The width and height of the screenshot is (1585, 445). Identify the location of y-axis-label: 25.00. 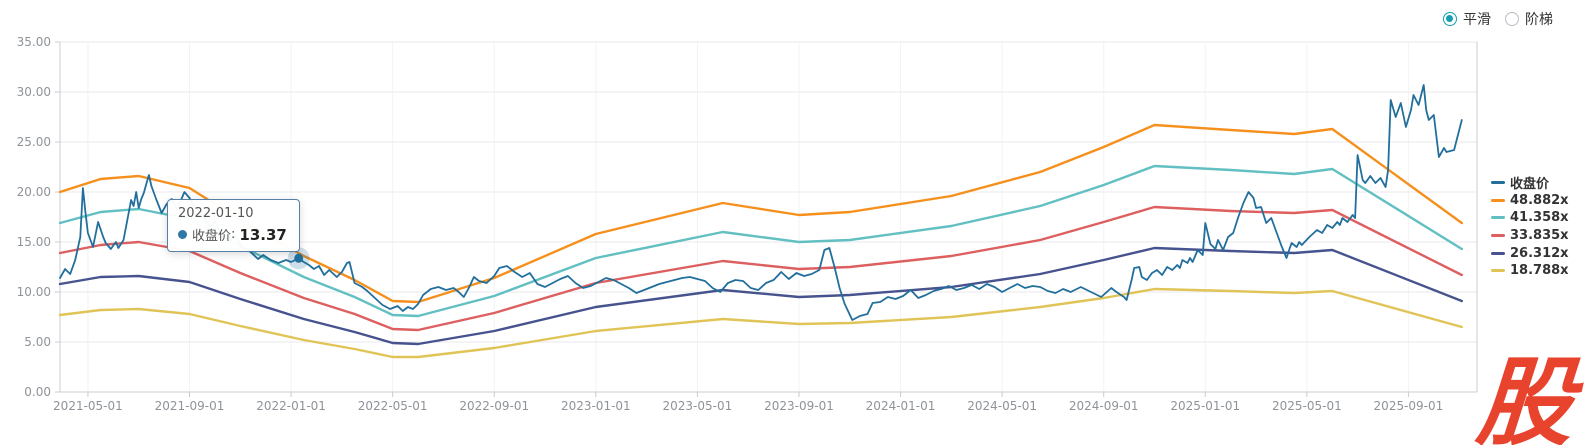
(34, 142).